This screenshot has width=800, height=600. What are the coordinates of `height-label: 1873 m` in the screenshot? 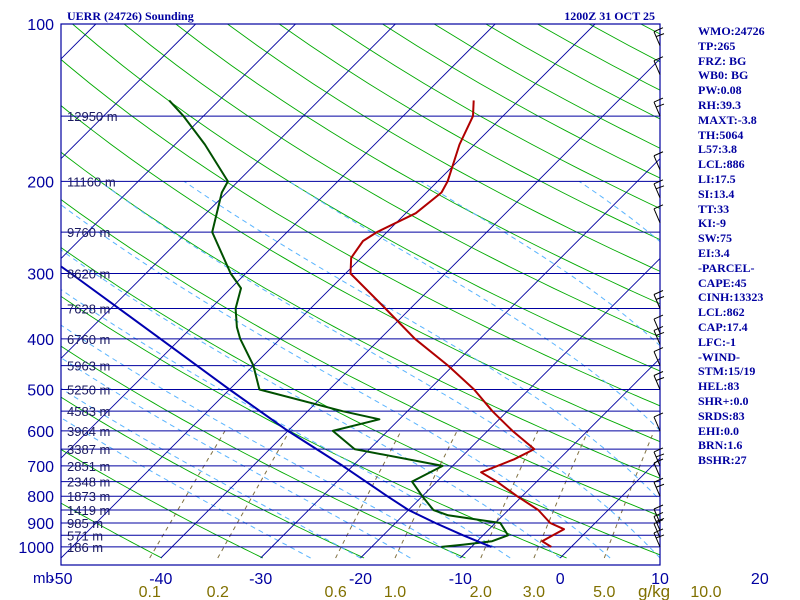 It's located at (88, 496).